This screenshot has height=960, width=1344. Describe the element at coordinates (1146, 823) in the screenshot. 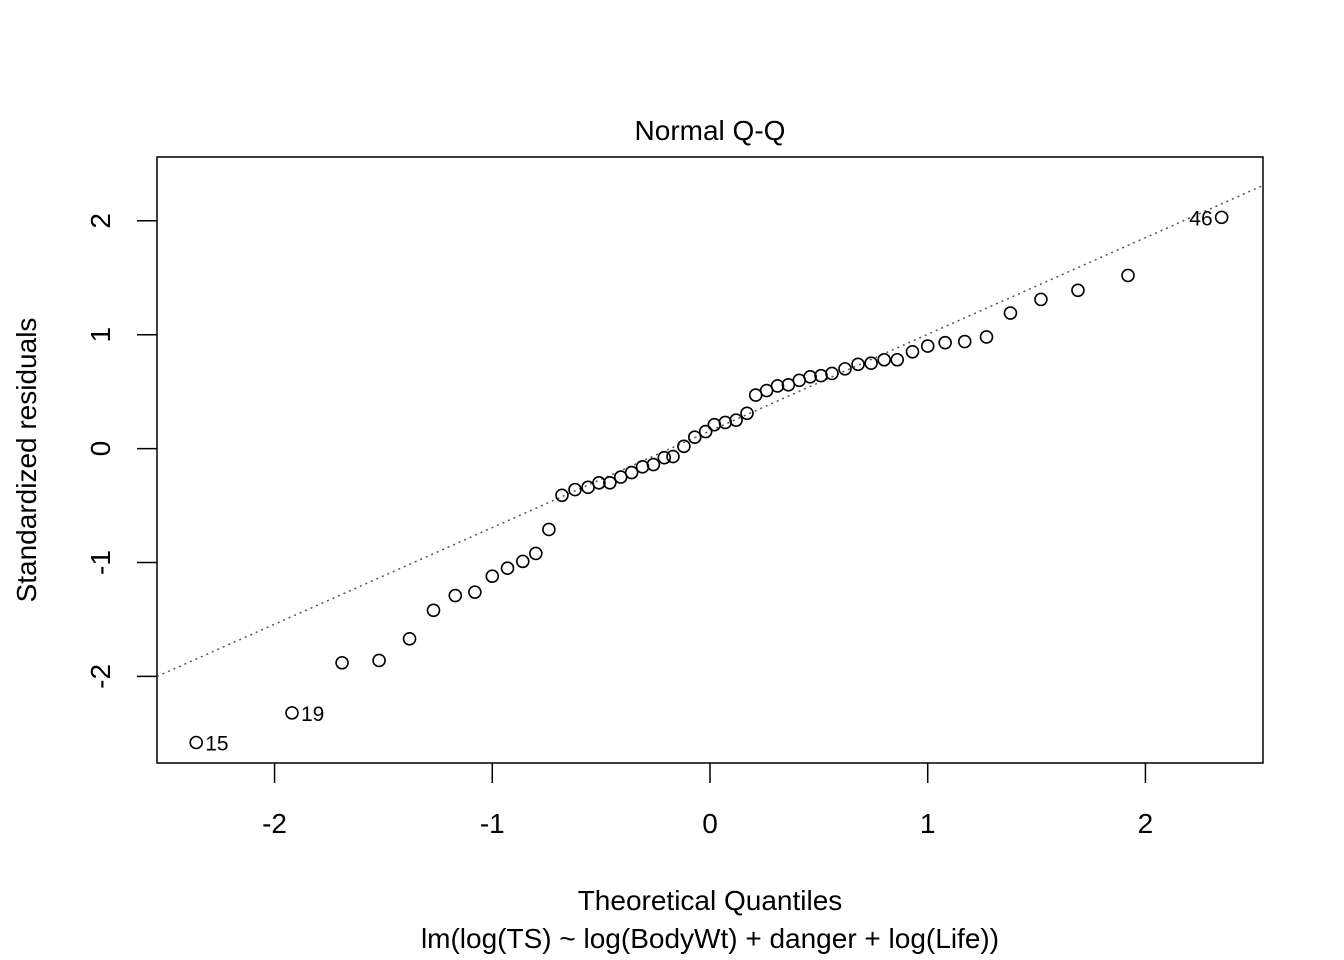

I see `x-tick-label: 2` at that location.